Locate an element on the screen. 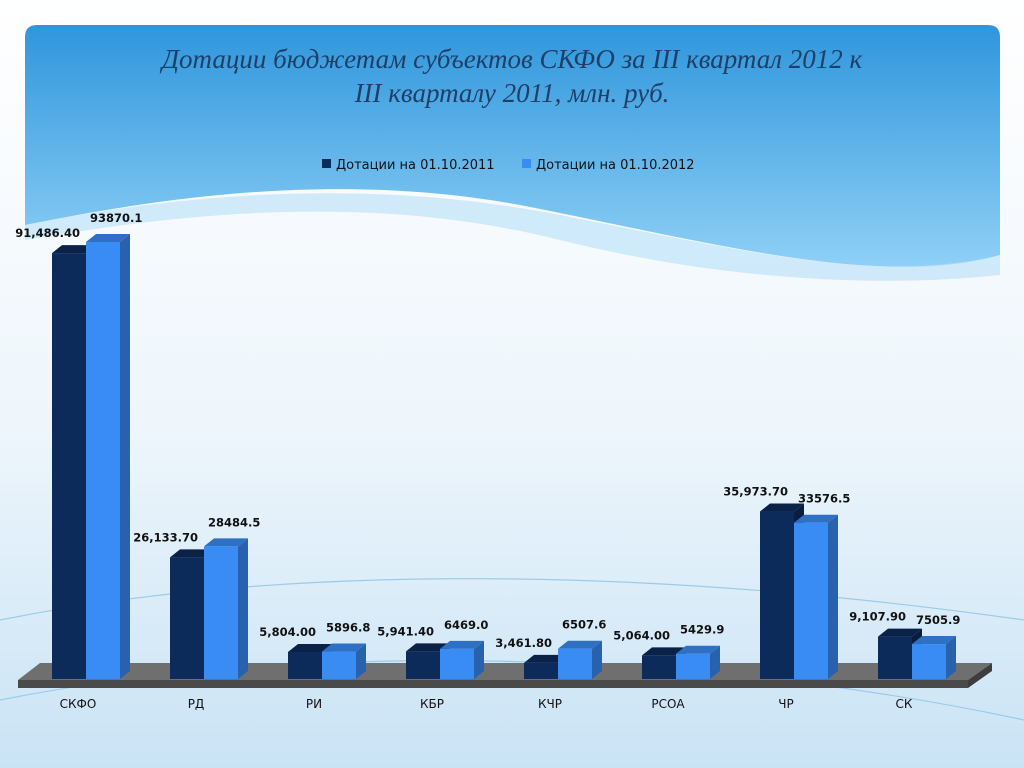 Image resolution: width=1024 pixels, height=768 pixels. floor-front is located at coordinates (493, 684).